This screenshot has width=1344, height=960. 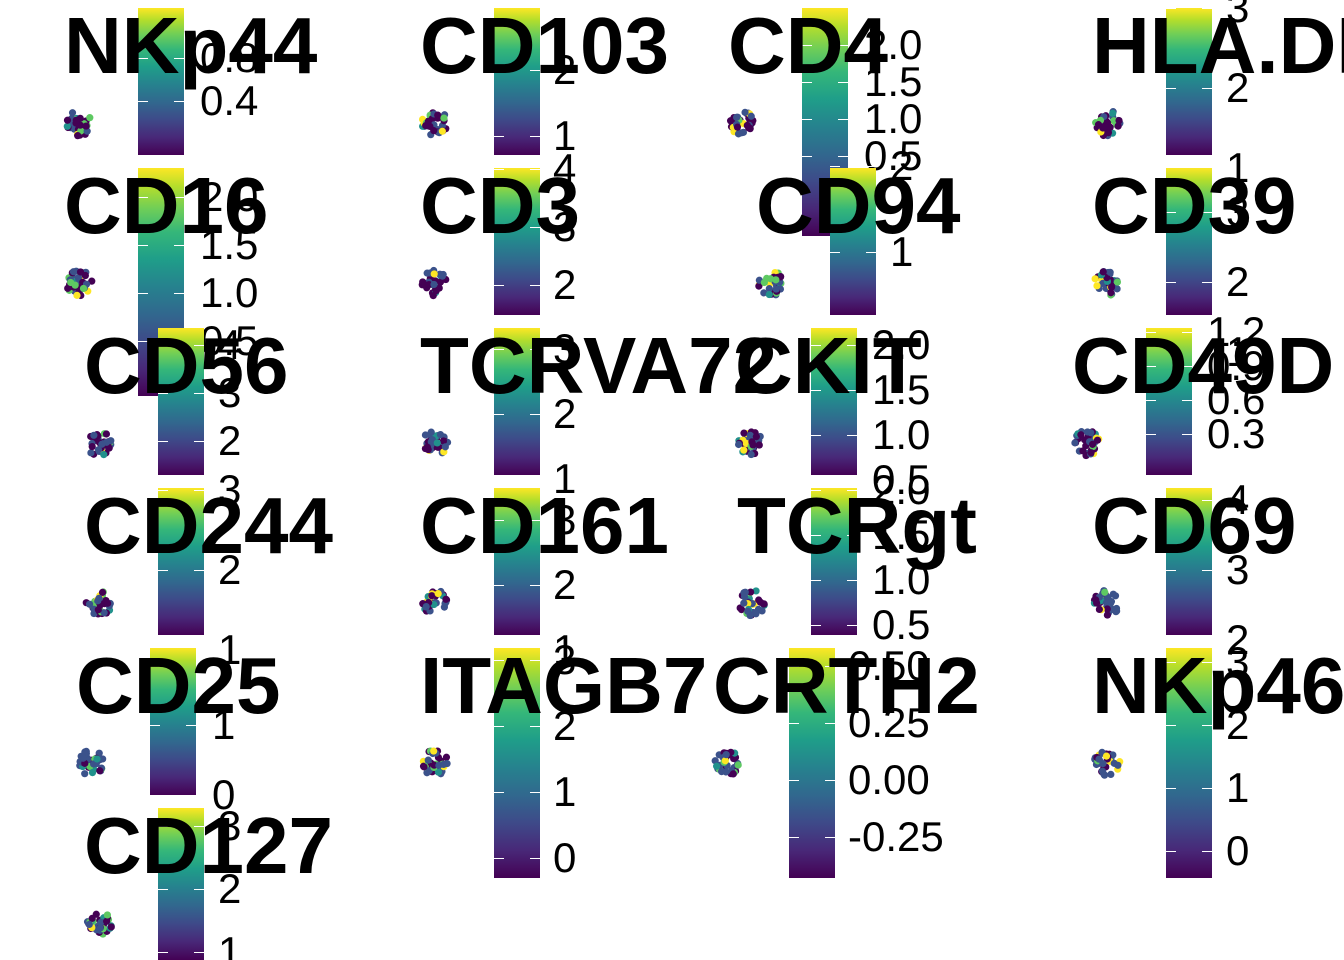 I want to click on colorbar-tick-label: 1.0, so click(x=901, y=434).